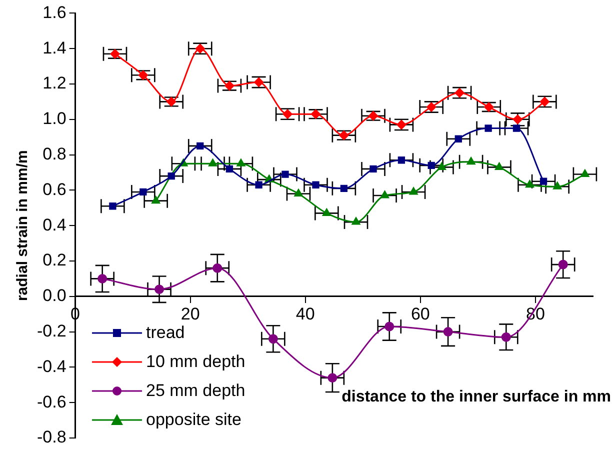  Describe the element at coordinates (54, 83) in the screenshot. I see `y-tick-label: 1.2` at that location.